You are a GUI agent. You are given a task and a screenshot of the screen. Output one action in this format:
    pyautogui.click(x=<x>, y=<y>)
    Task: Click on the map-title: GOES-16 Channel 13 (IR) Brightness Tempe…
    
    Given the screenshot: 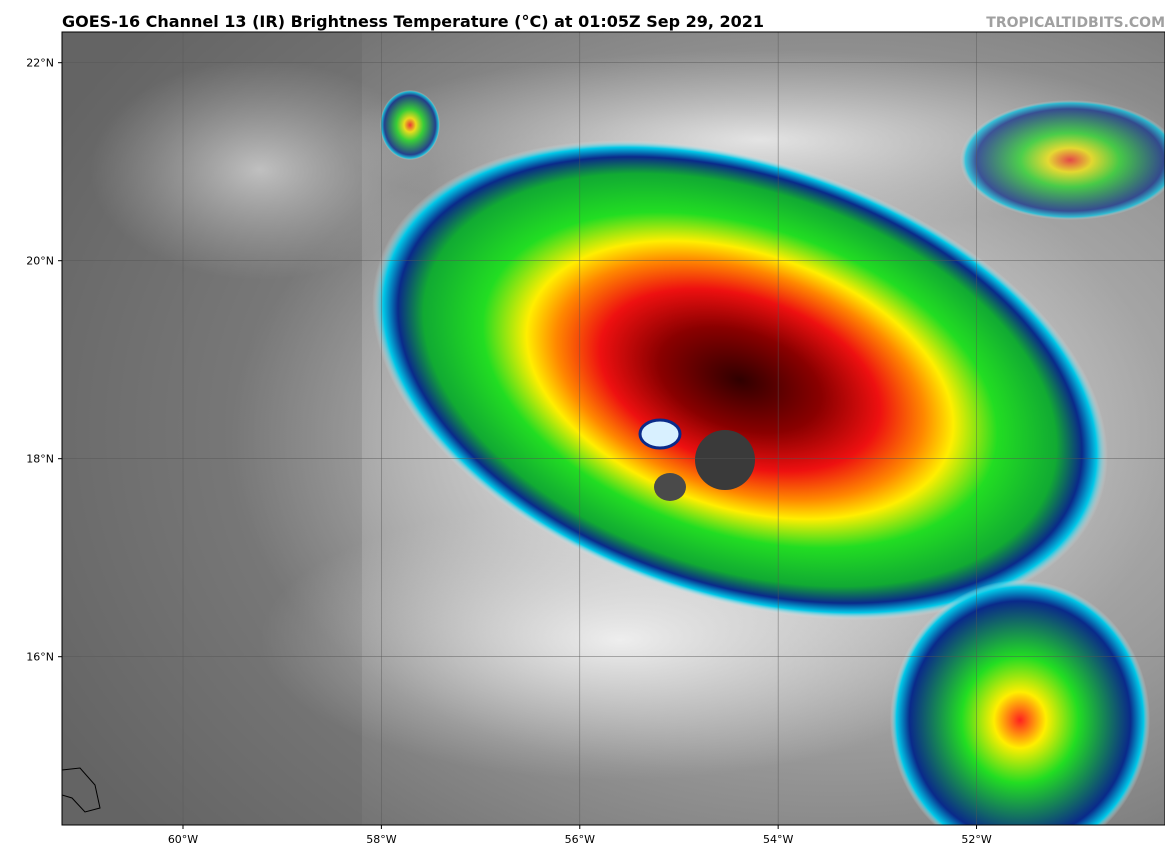 What is the action you would take?
    pyautogui.click(x=413, y=21)
    